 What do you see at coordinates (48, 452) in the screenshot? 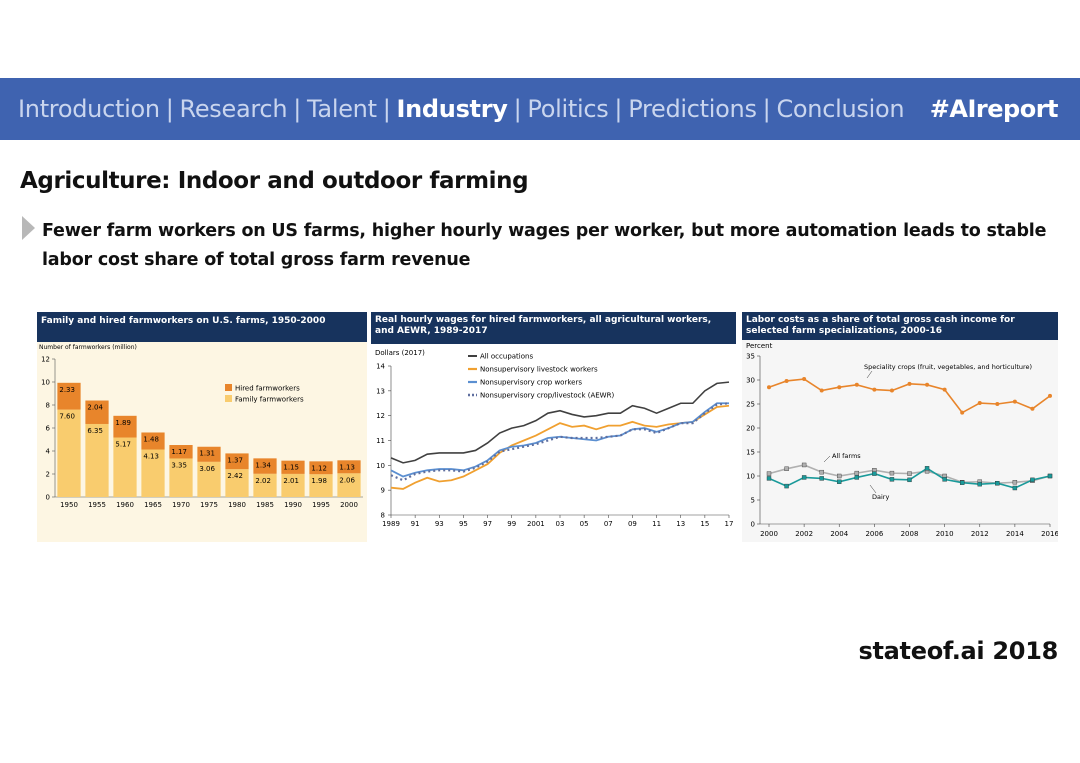
I see `y-tick-label: 4` at bounding box center [48, 452].